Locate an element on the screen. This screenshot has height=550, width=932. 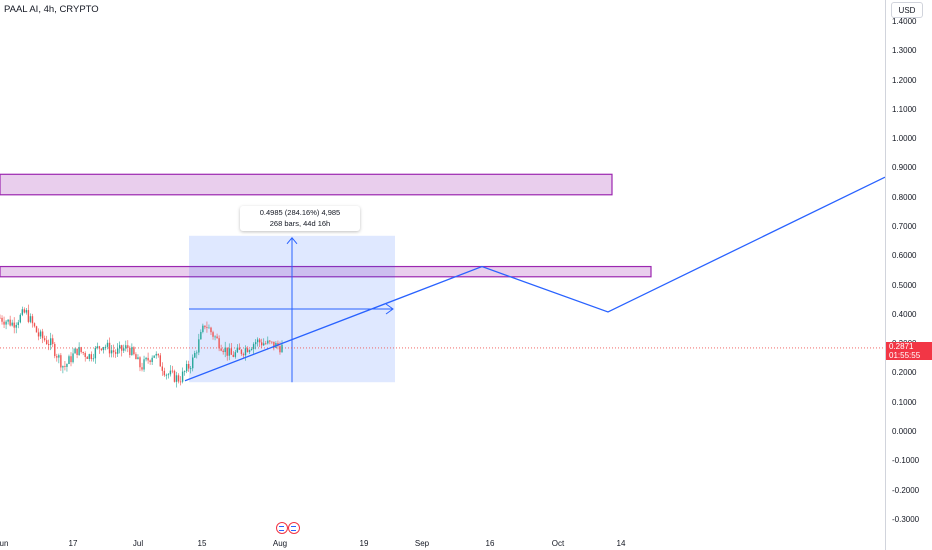
time-tick-label: Sep is located at coordinates (422, 543).